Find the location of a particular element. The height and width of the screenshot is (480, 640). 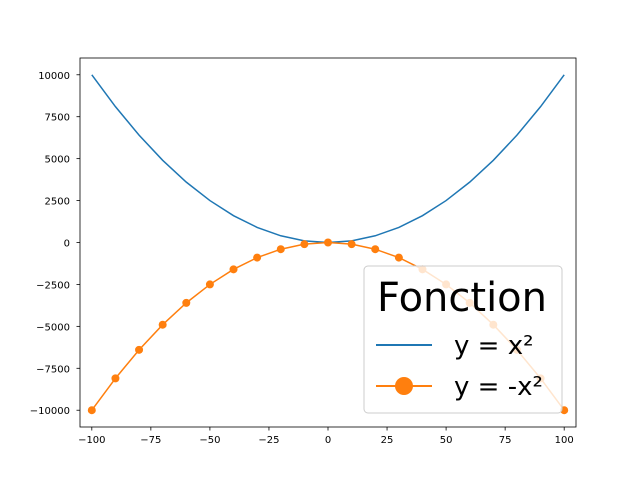

x-axis: −100 −75 −50 −25 0 25 50 75 100 is located at coordinates (326, 436).